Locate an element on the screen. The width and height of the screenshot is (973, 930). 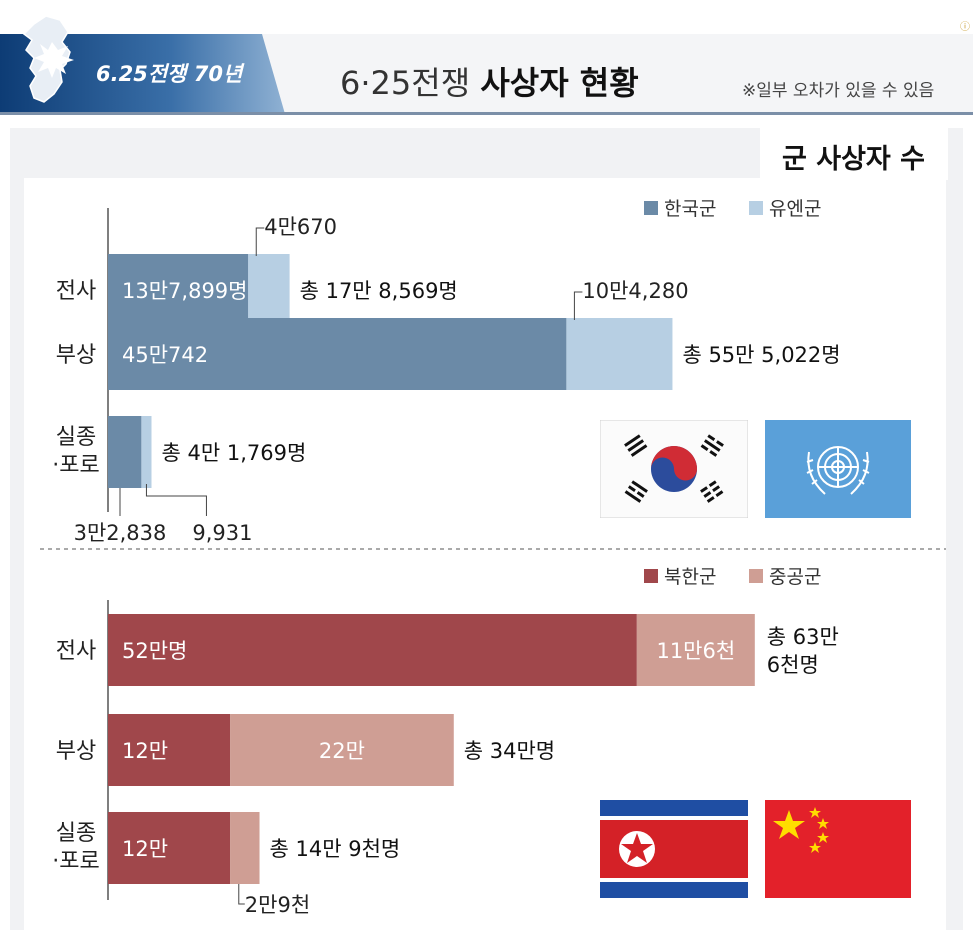
communist-side-legend-label: 북한군 is located at coordinates (690, 577).